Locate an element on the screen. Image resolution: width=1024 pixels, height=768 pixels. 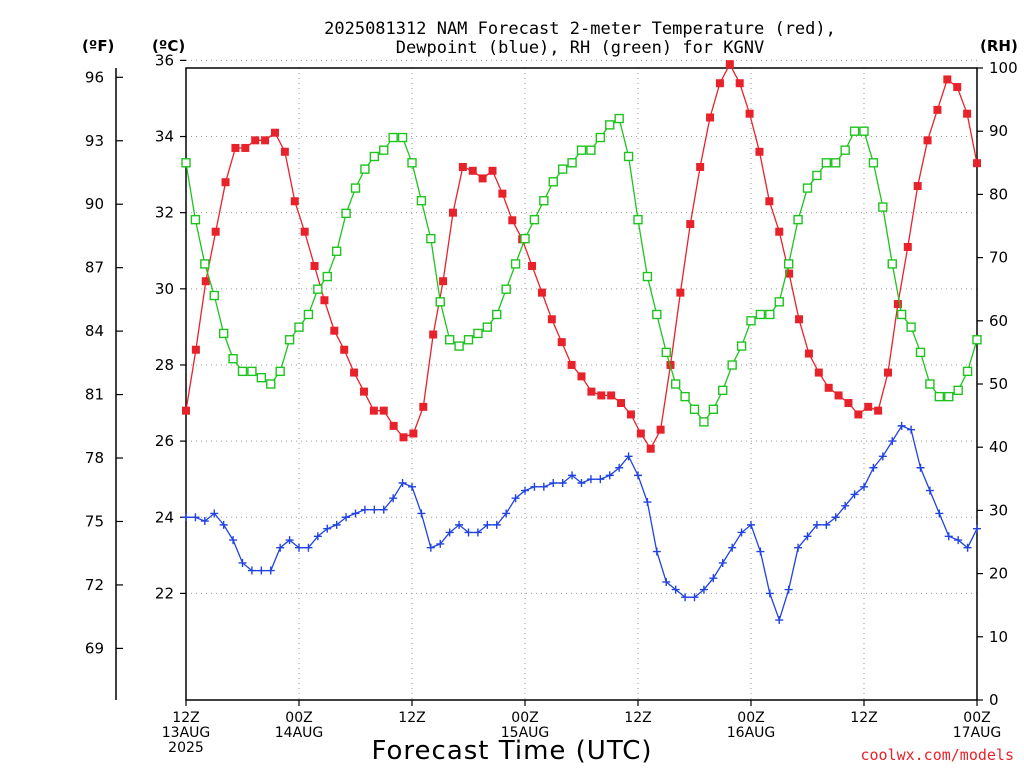
celsius-tick-label: 34 is located at coordinates (164, 137).